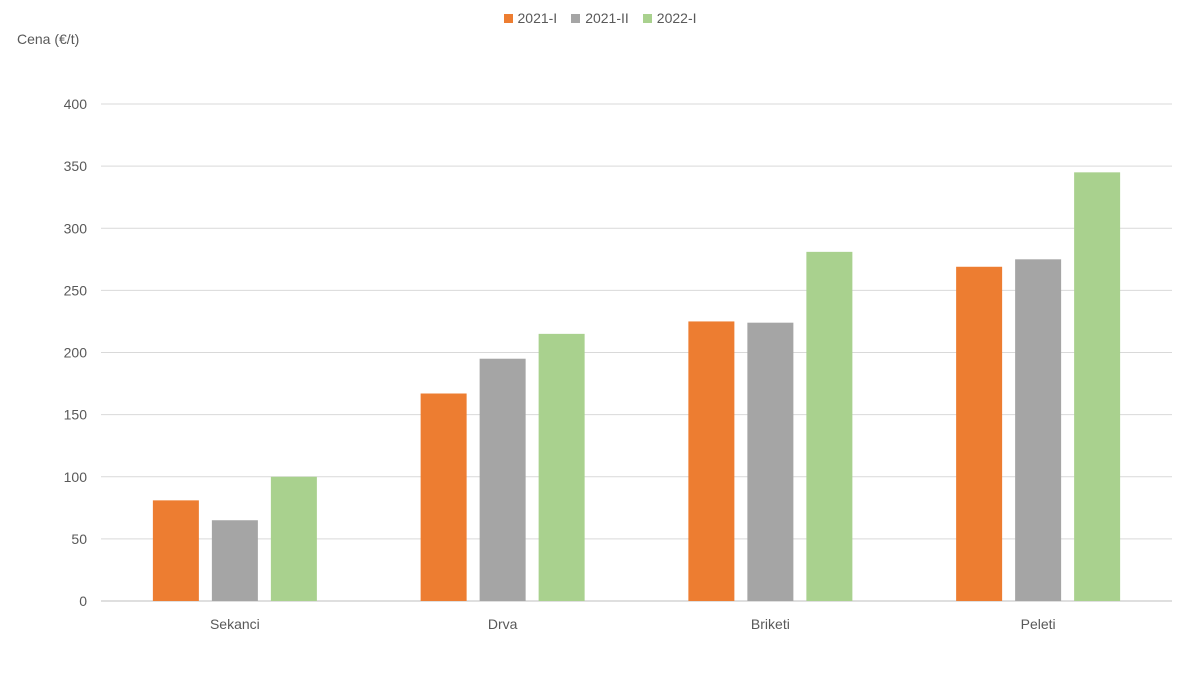  Describe the element at coordinates (503, 624) in the screenshot. I see `x-tick-label-drva: Drva` at that location.